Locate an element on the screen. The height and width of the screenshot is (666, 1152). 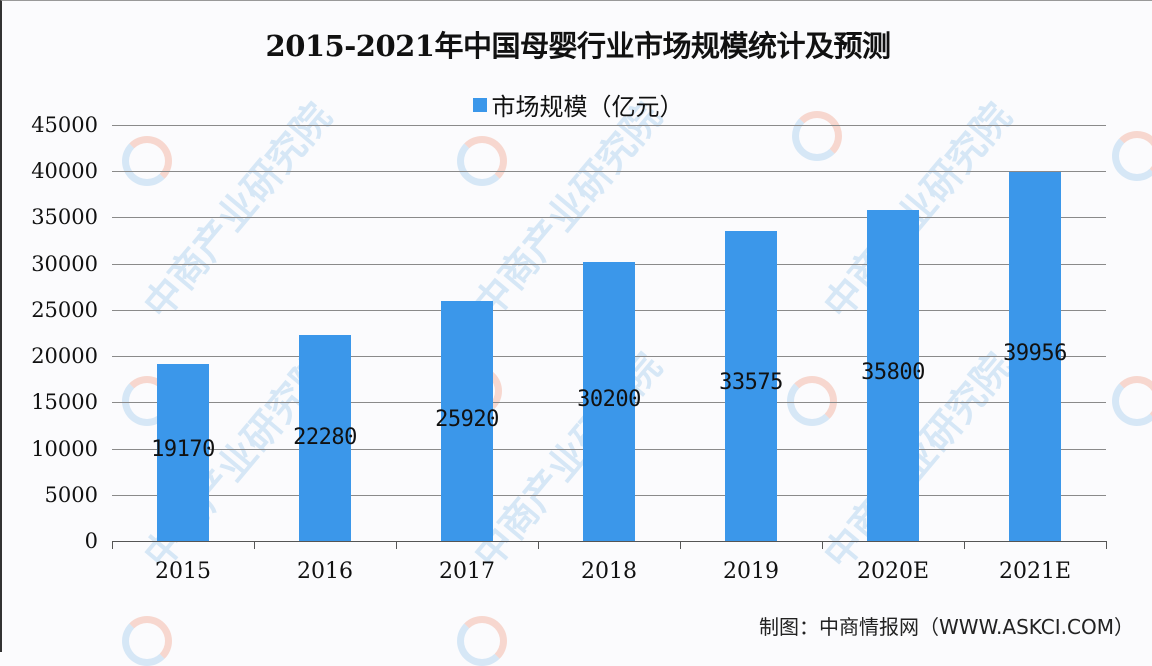
bar-value-label: 30200 is located at coordinates (609, 399).